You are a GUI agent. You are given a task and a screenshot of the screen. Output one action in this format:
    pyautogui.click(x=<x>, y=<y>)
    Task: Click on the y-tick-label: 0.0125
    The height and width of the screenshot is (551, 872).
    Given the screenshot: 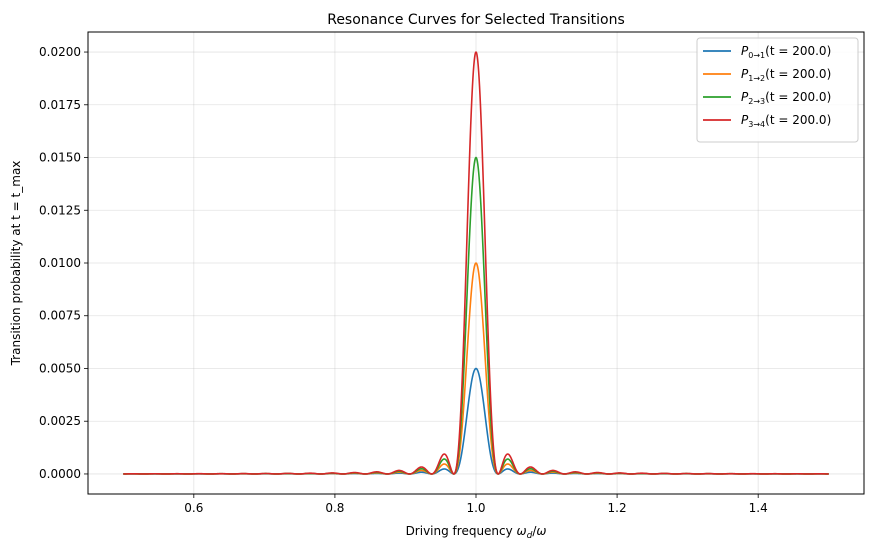 What is the action you would take?
    pyautogui.click(x=60, y=210)
    